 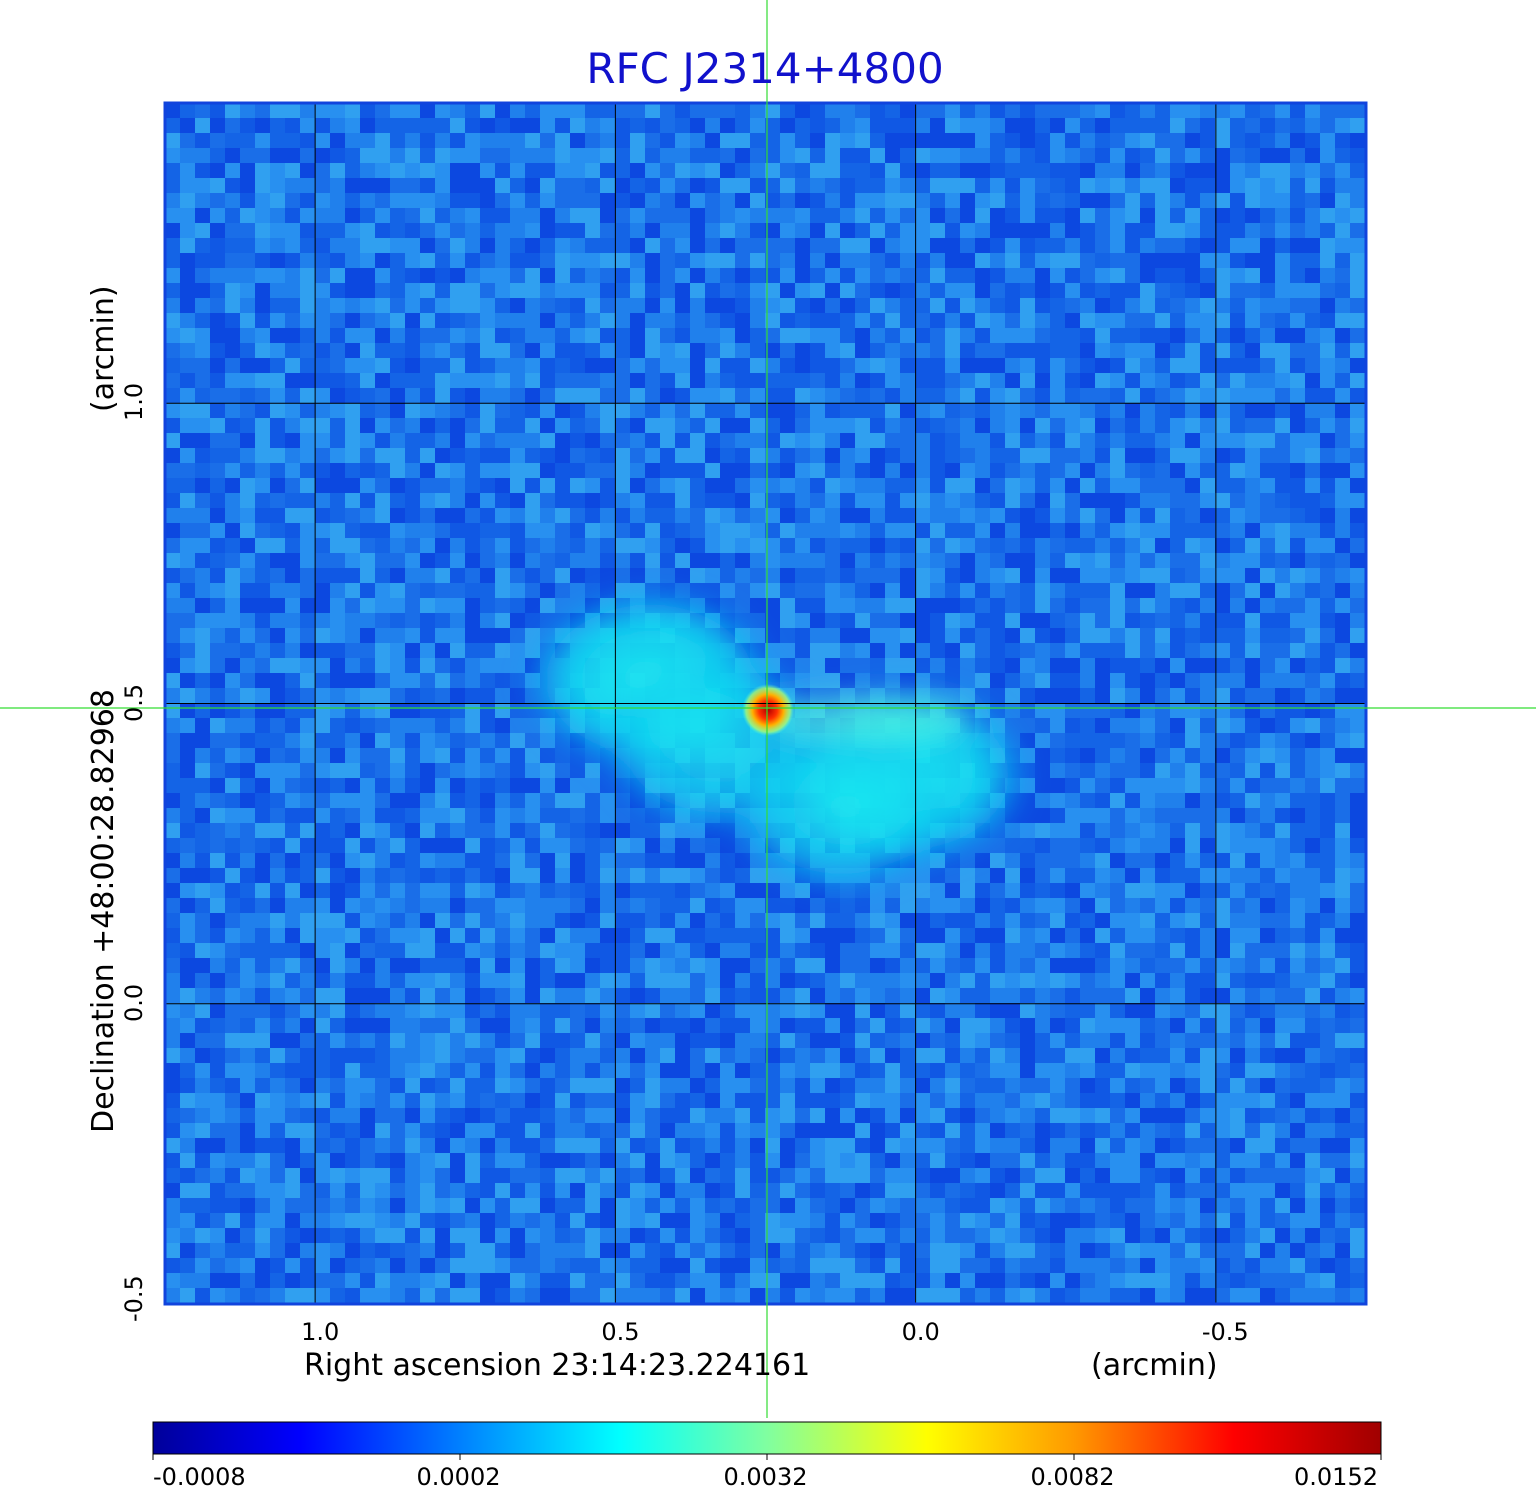 What do you see at coordinates (765, 68) in the screenshot?
I see `chart-title: RFC J2314+4800` at bounding box center [765, 68].